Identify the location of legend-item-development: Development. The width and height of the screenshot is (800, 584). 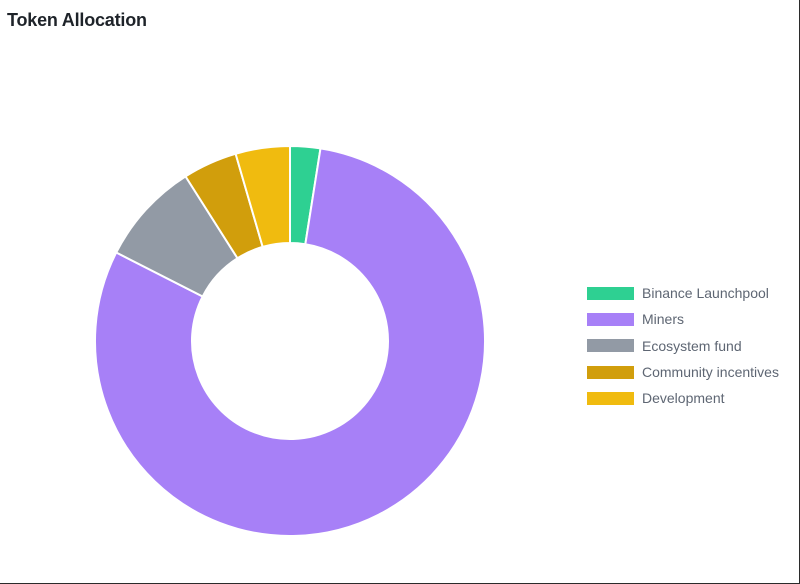
(683, 398).